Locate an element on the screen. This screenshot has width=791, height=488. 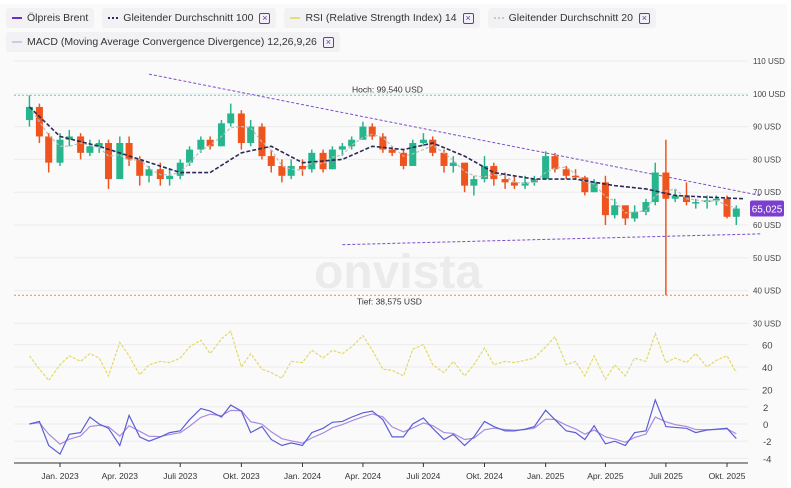
x-tick-label: Juli 2023 is located at coordinates (180, 476).